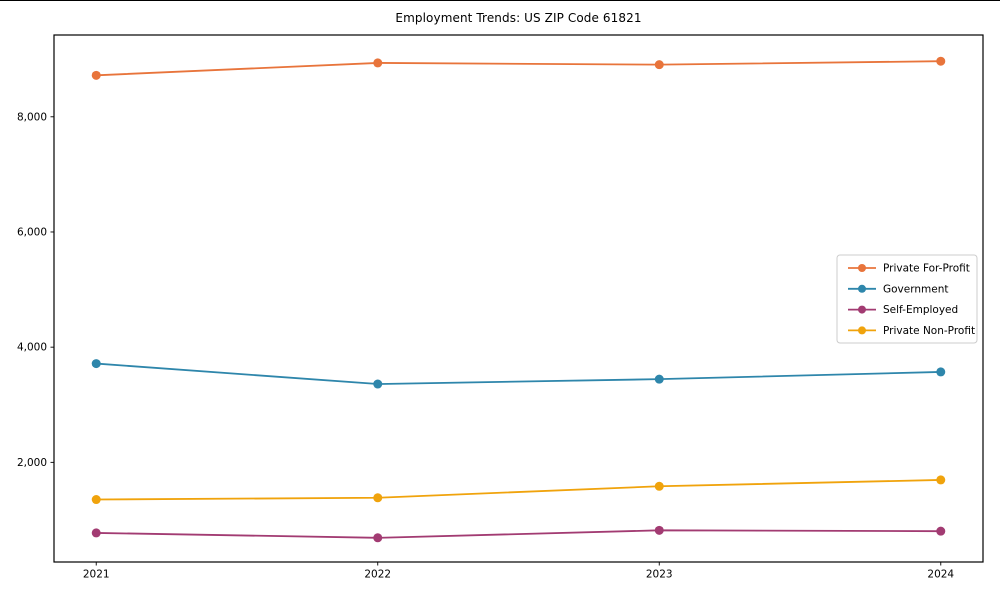 The width and height of the screenshot is (1000, 600). Describe the element at coordinates (32, 348) in the screenshot. I see `y-tick-label: 4,000` at that location.